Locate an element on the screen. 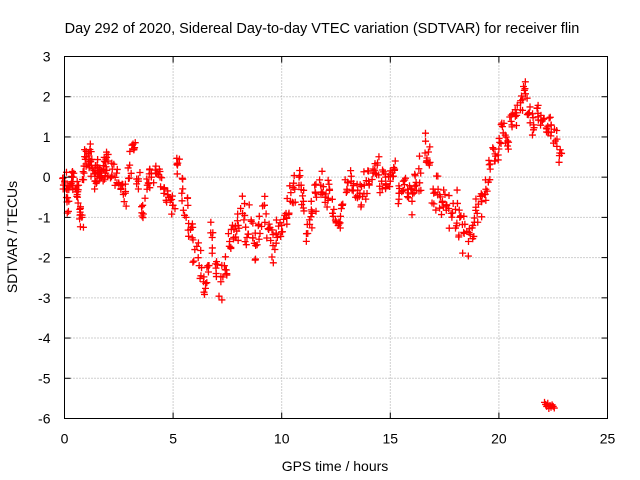 Image resolution: width=640 pixels, height=480 pixels. x-tick-label: 15 is located at coordinates (391, 439).